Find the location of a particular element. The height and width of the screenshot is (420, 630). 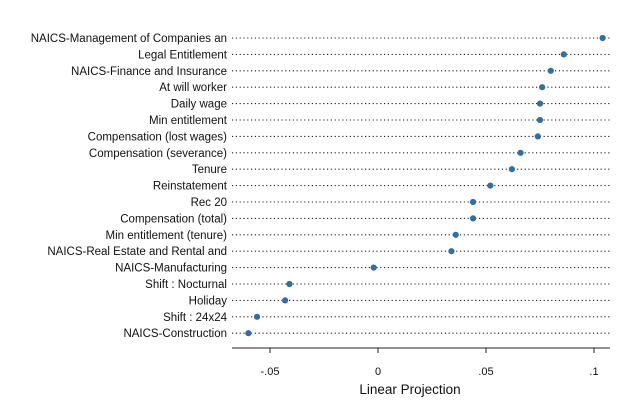

chart-row: Legal Entitlement is located at coordinates (374, 55).